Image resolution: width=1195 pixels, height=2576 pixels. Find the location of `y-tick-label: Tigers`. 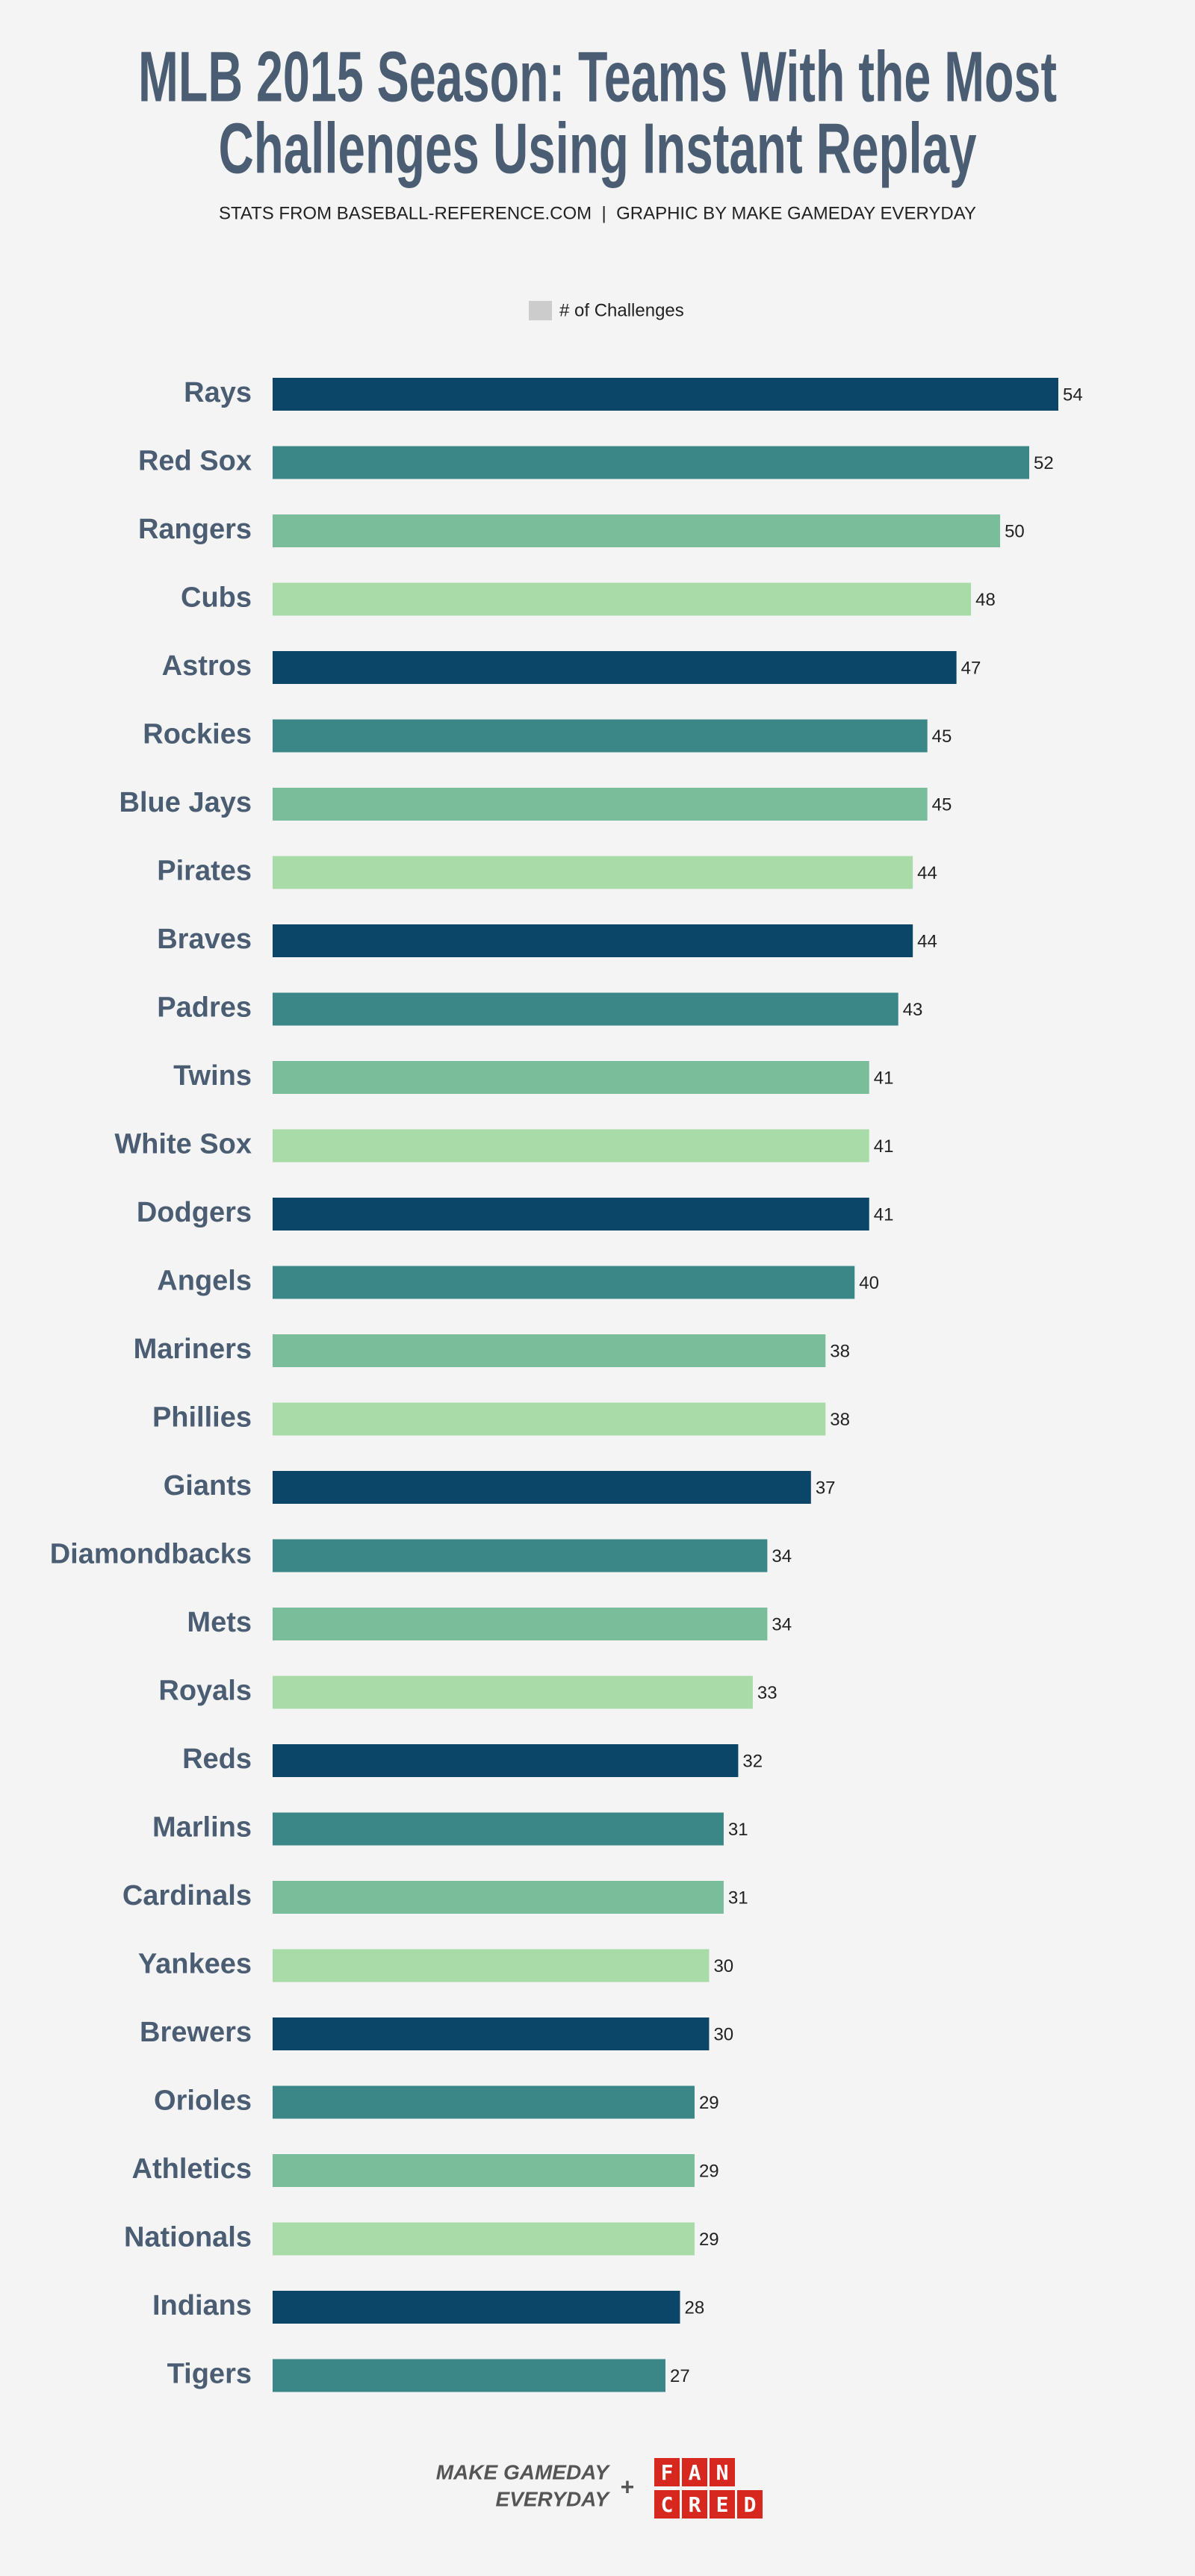

y-tick-label: Tigers is located at coordinates (209, 2374).